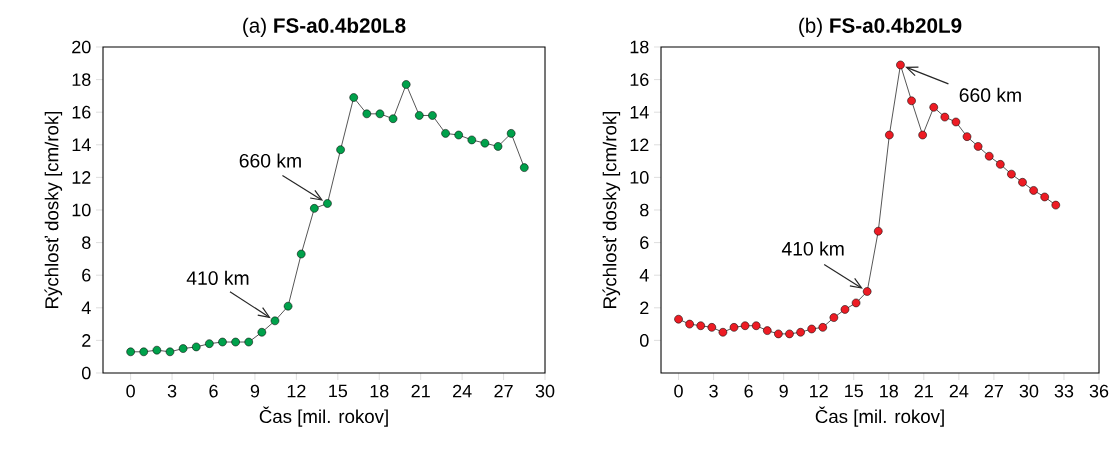 This screenshot has height=457, width=1112. I want to click on y-tick-label: 20, so click(81, 47).